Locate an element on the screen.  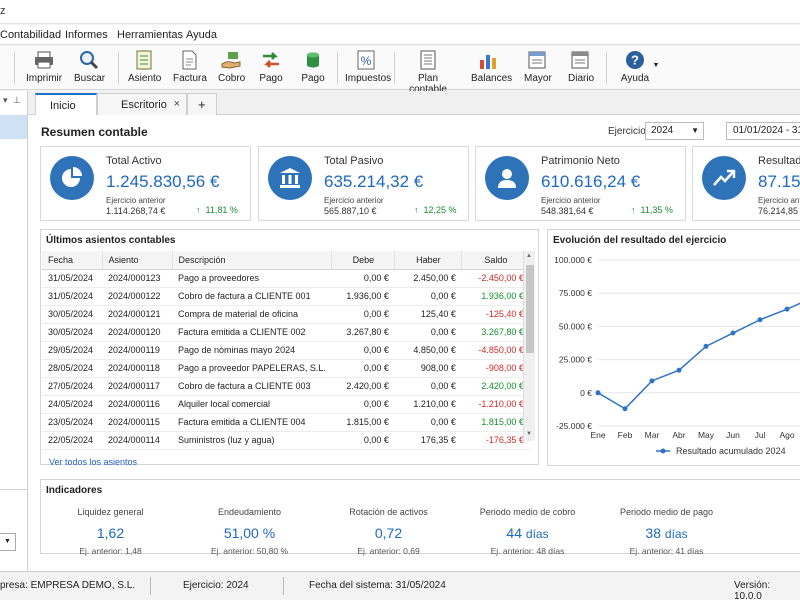
column-header: Fecha is located at coordinates (72, 260).